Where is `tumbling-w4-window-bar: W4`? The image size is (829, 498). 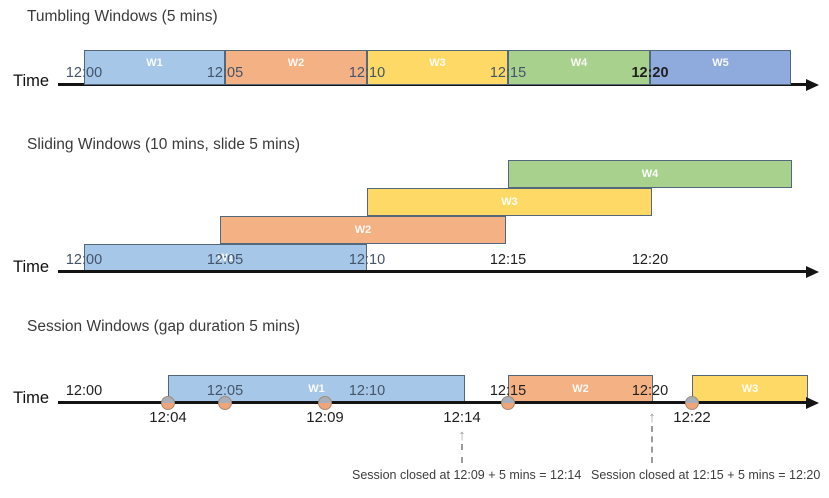
tumbling-w4-window-bar: W4 is located at coordinates (579, 67).